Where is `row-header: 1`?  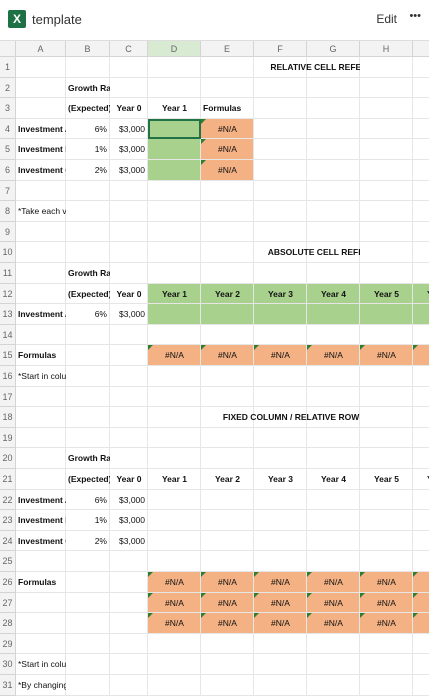
row-header: 1 is located at coordinates (8, 67).